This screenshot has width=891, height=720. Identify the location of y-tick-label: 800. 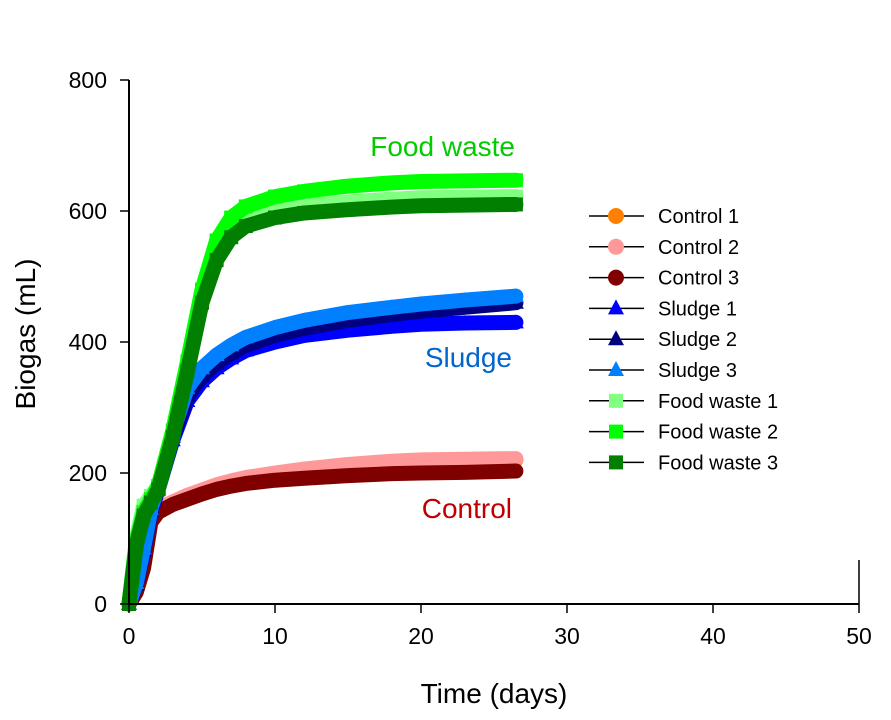
(88, 80).